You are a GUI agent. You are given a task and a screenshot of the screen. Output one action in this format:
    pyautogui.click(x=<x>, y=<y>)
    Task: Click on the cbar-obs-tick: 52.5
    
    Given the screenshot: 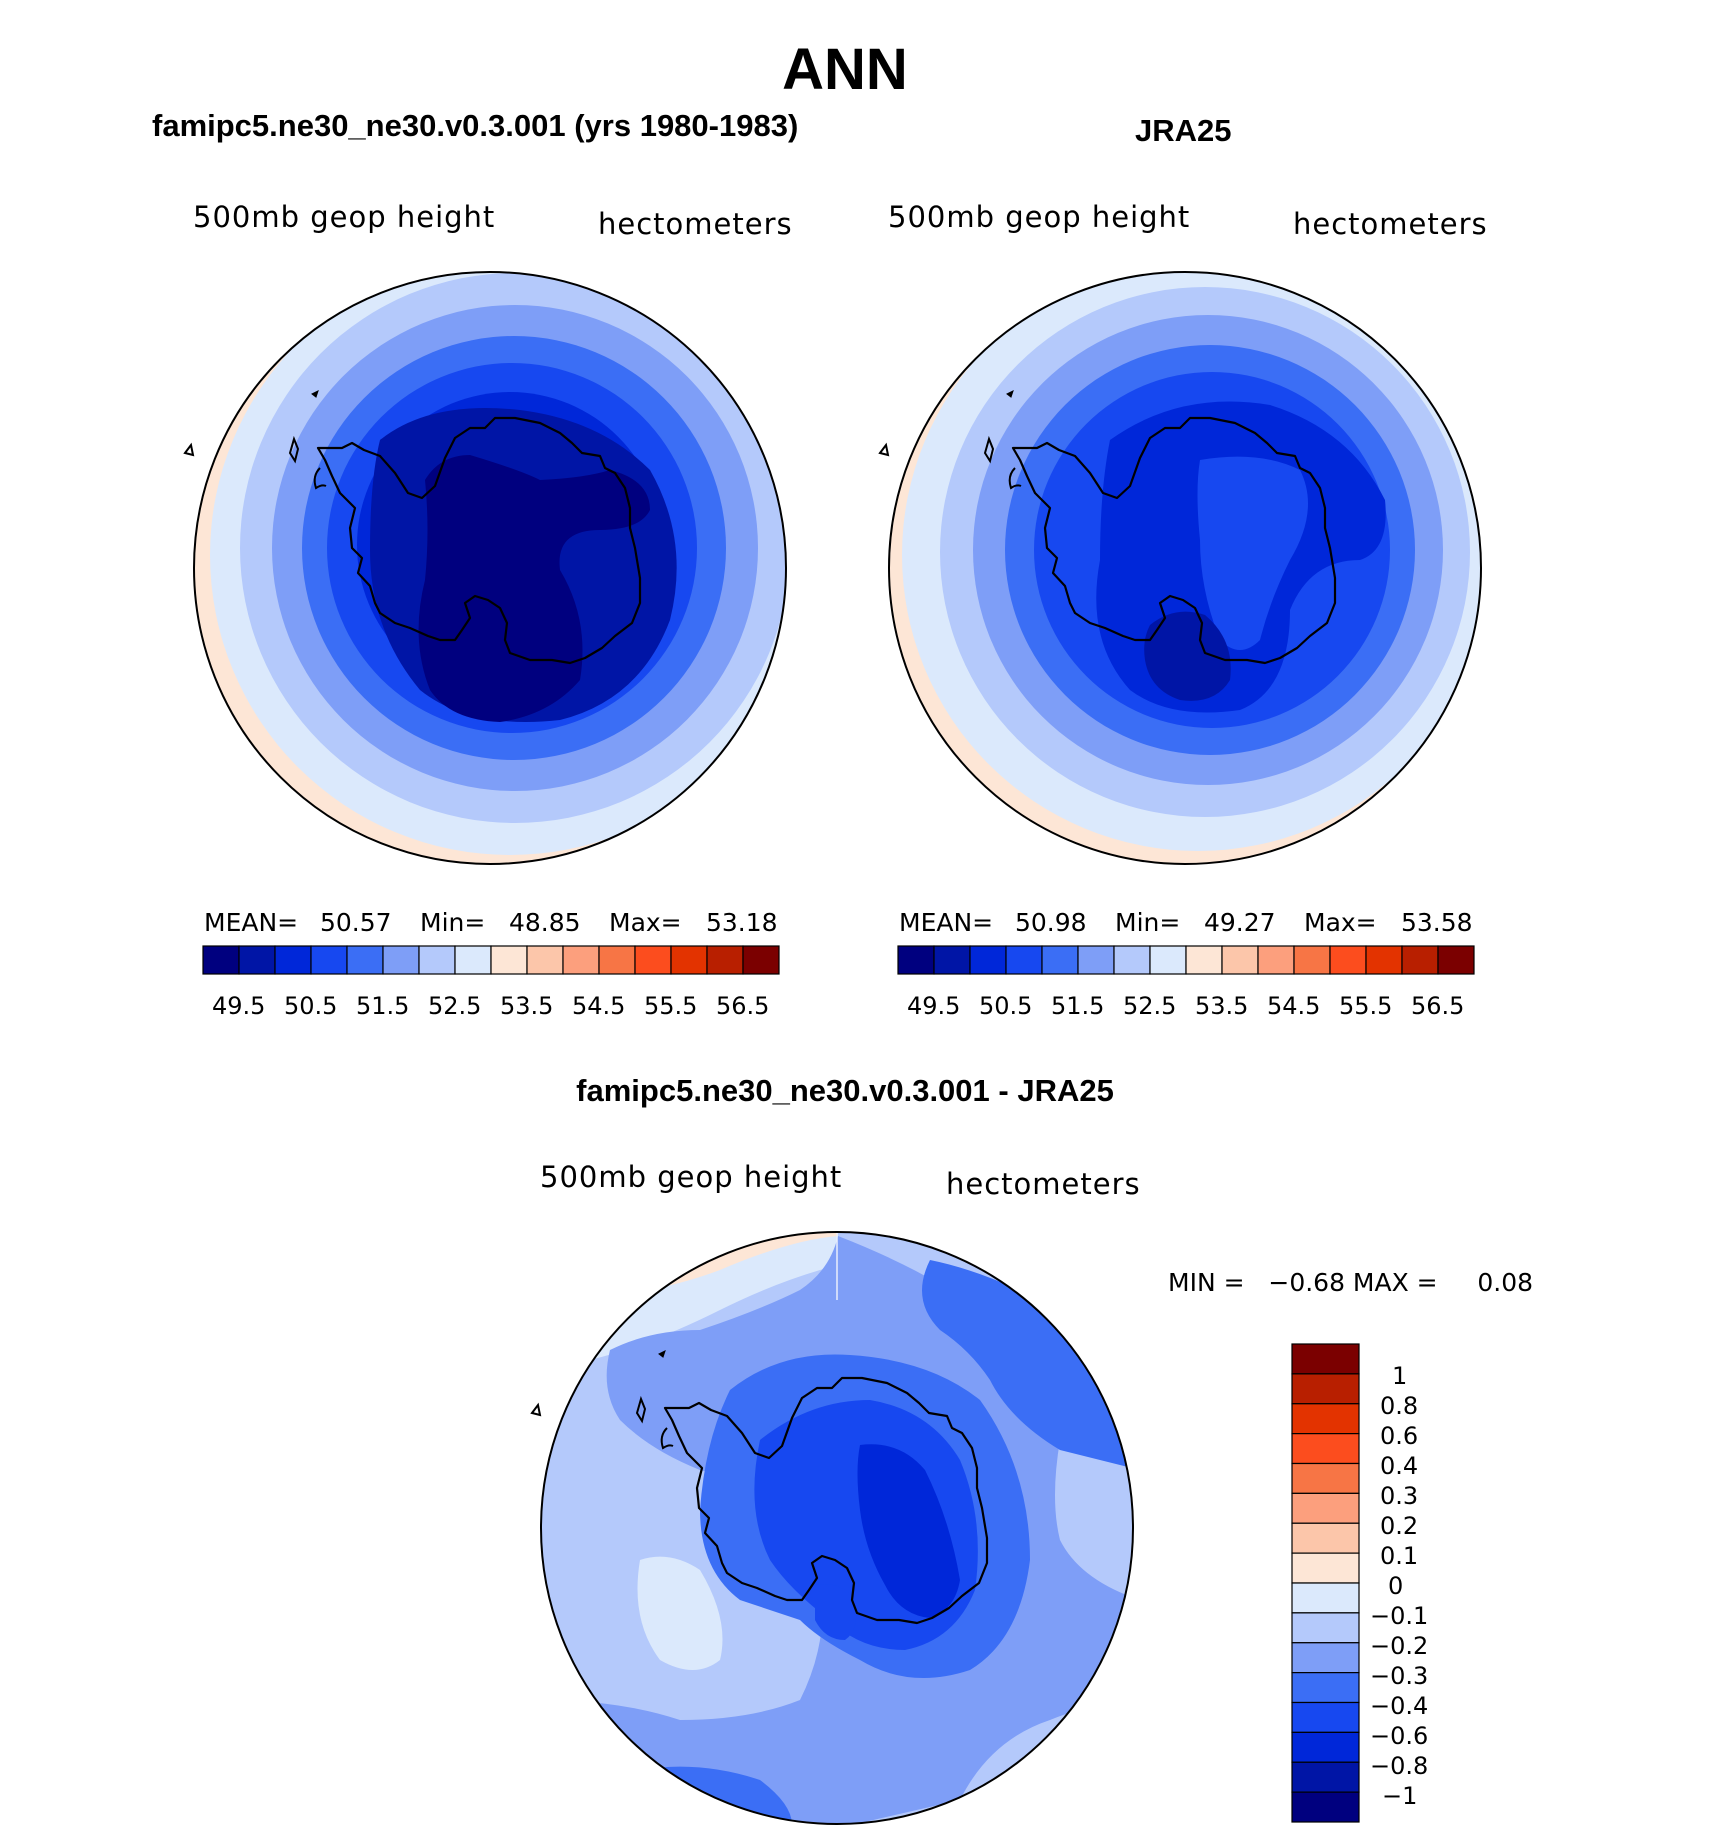 What is the action you would take?
    pyautogui.click(x=1150, y=1006)
    